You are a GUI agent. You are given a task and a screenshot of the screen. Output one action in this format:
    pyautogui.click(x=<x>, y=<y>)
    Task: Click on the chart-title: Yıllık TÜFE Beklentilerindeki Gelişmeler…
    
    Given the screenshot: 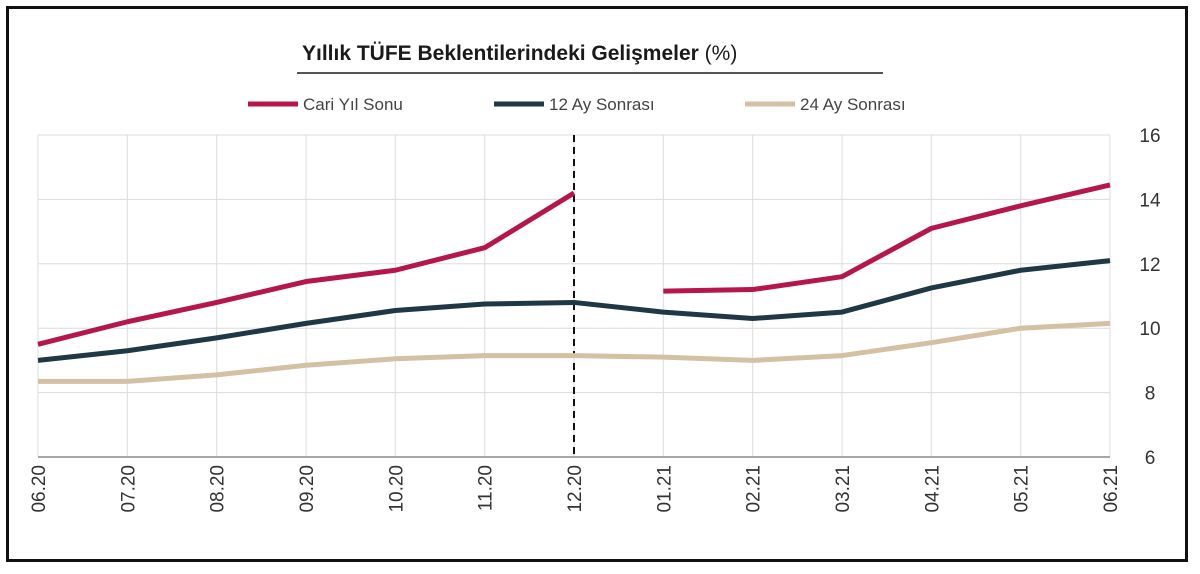 What is the action you would take?
    pyautogui.click(x=519, y=54)
    